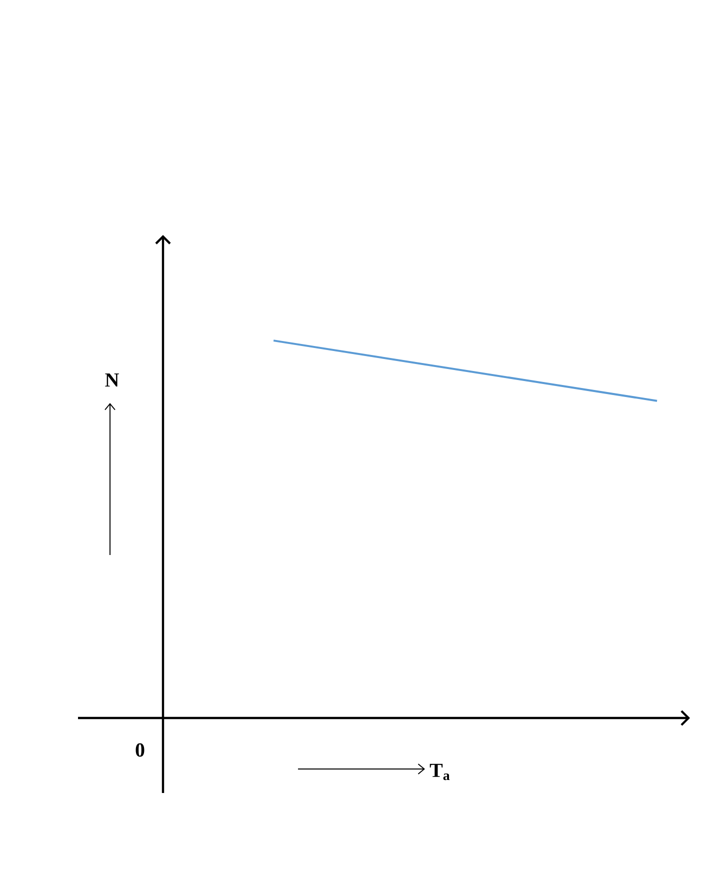 This screenshot has height=888, width=712. I want to click on x-axis-title: T$_{a}$, so click(440, 772).